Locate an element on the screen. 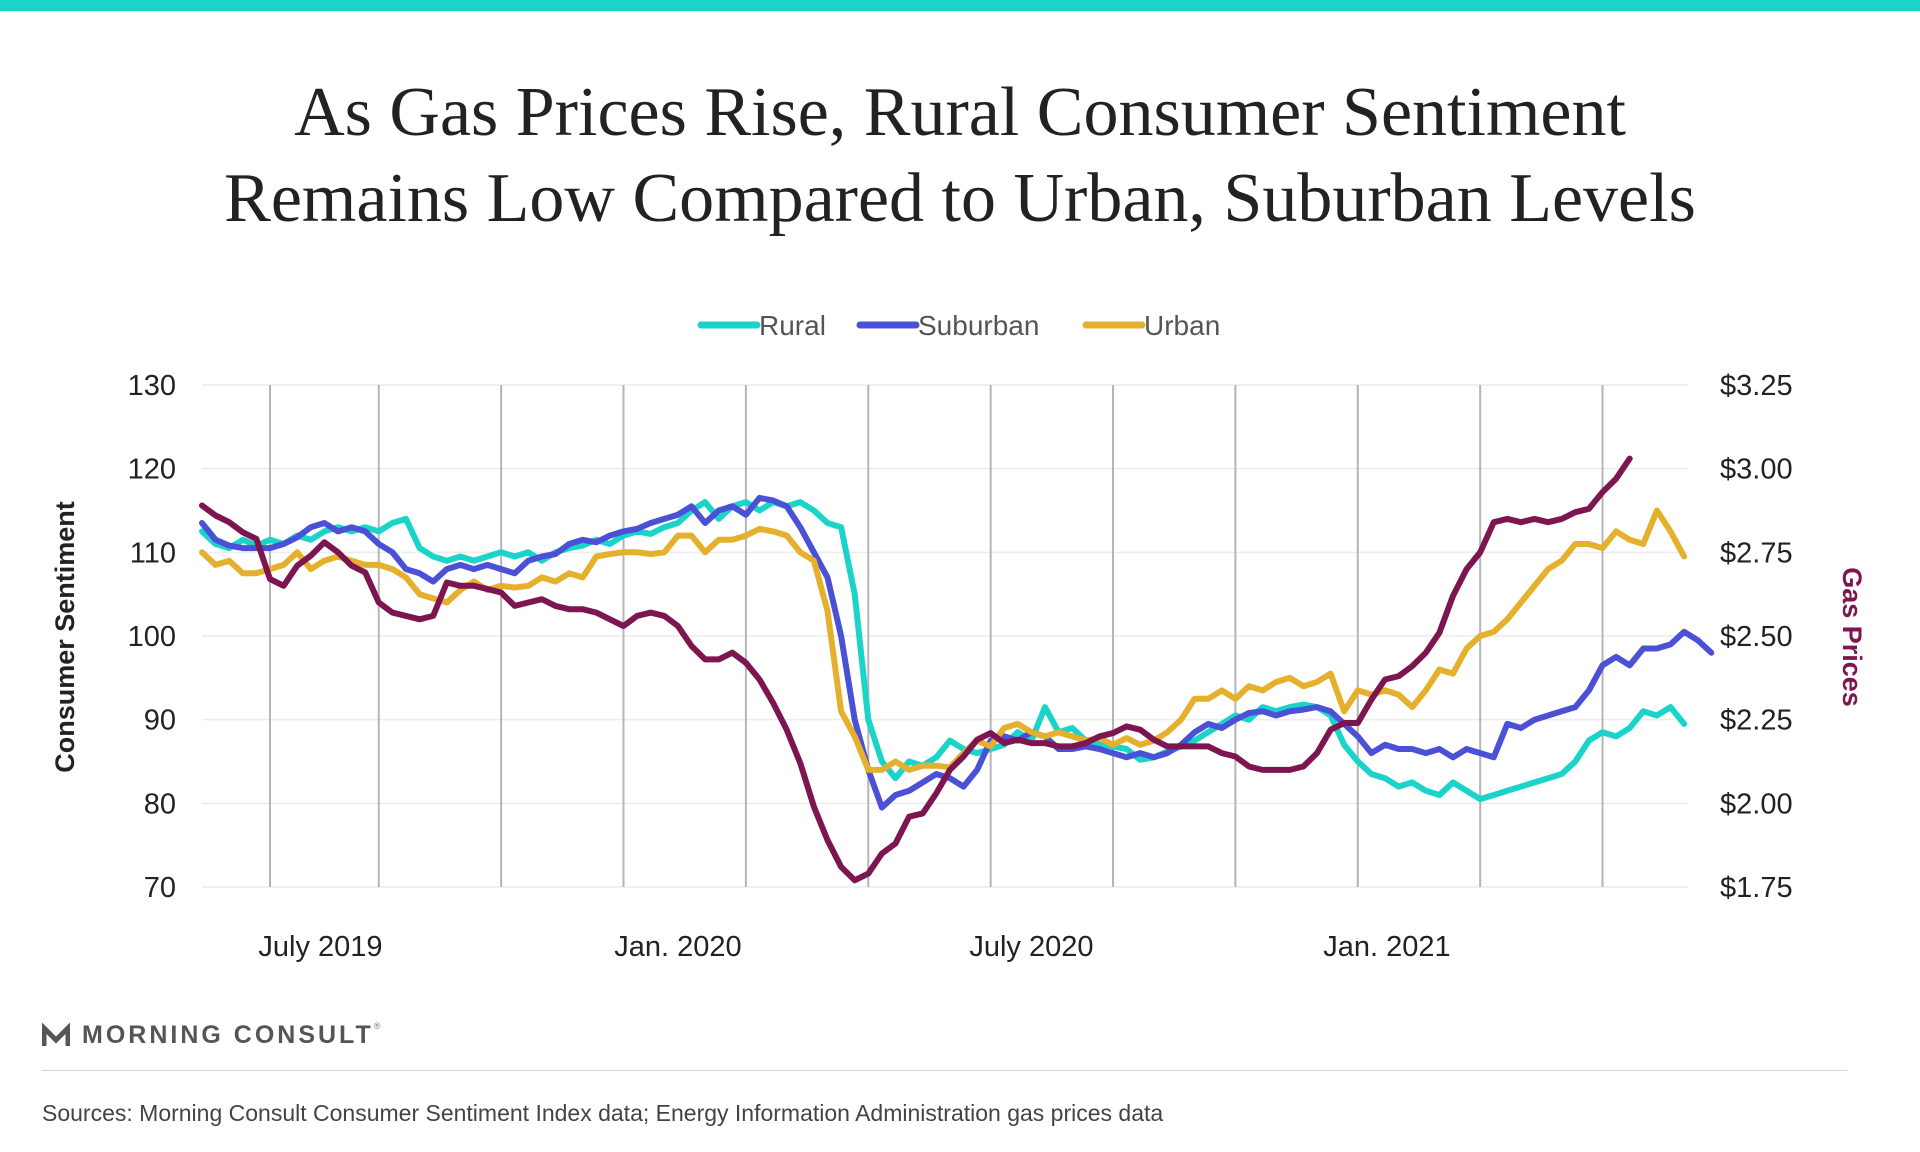  y2-tick-label: $2.00 is located at coordinates (1756, 804).